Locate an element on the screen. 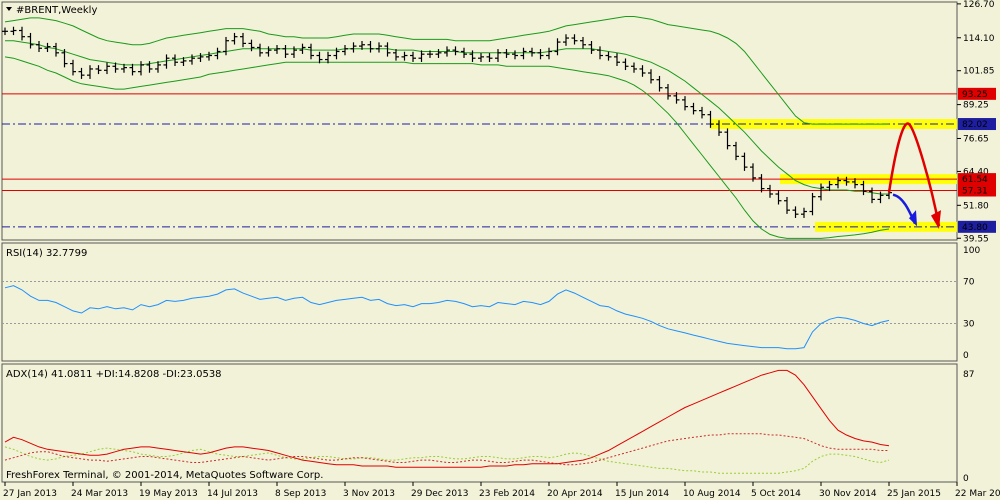 The height and width of the screenshot is (500, 1000). price-tick-label: 51.80 is located at coordinates (976, 206).